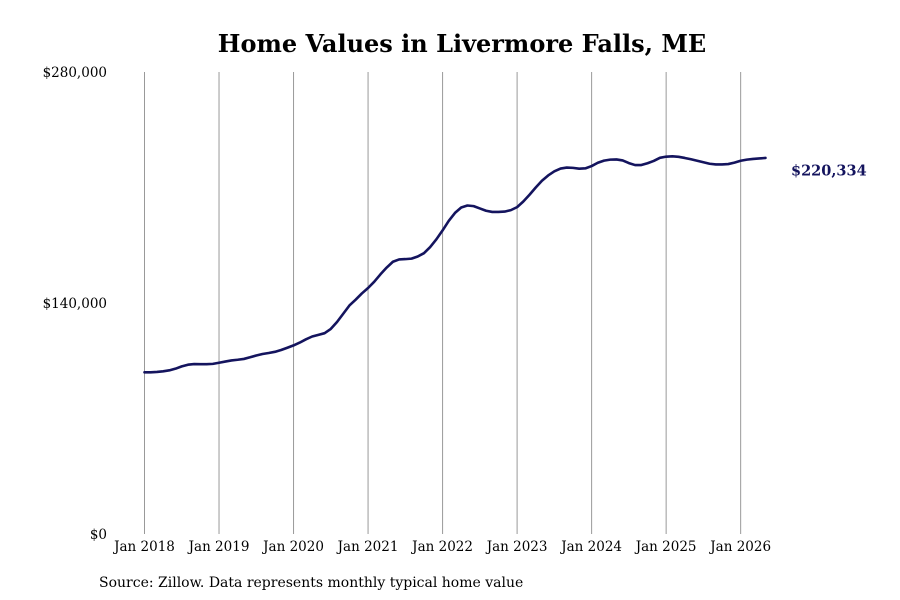 The width and height of the screenshot is (900, 600). I want to click on y-tick-label: $140,000, so click(75, 304).